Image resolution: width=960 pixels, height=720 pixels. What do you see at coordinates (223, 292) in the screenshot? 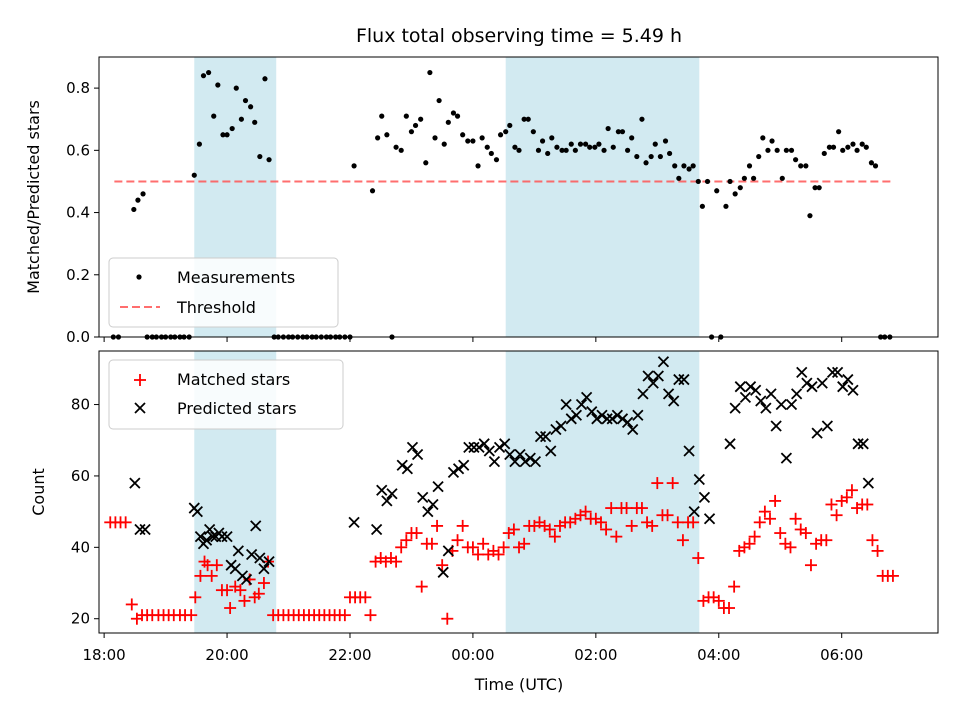
I see `top-legend: Measurements Threshold` at bounding box center [223, 292].